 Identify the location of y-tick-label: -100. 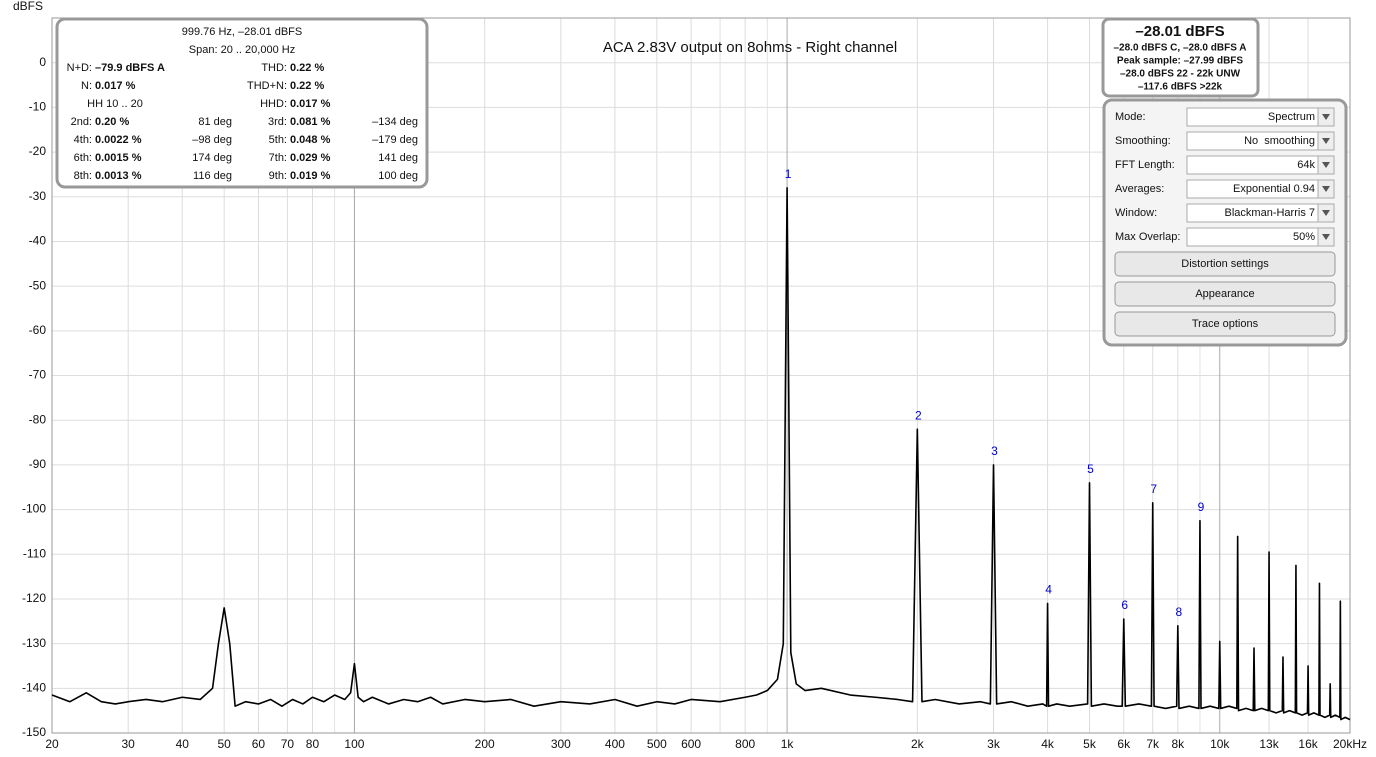
(34, 509).